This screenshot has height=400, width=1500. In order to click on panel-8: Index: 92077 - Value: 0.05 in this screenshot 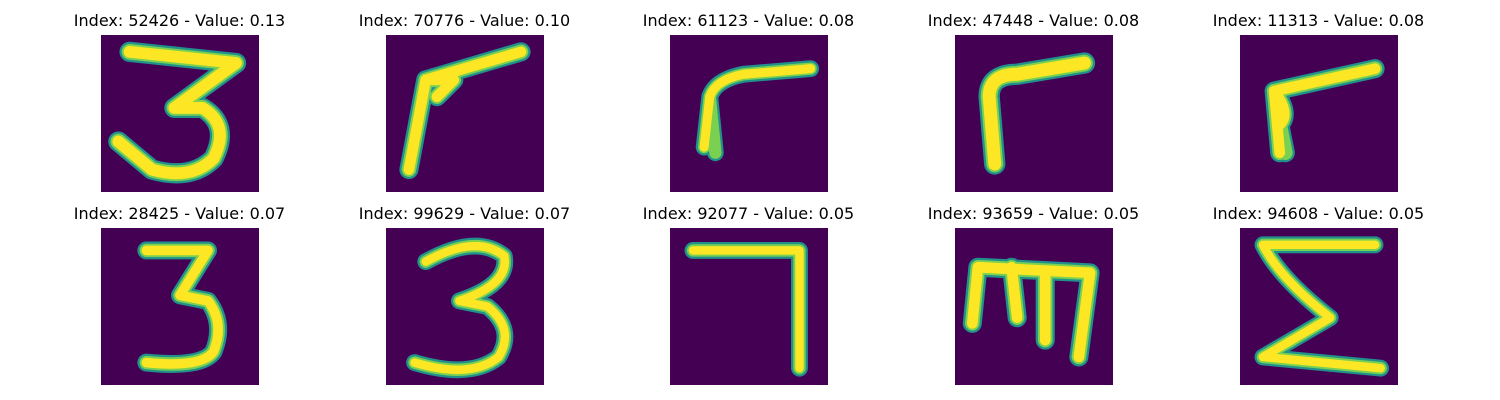, I will do `click(748, 289)`.